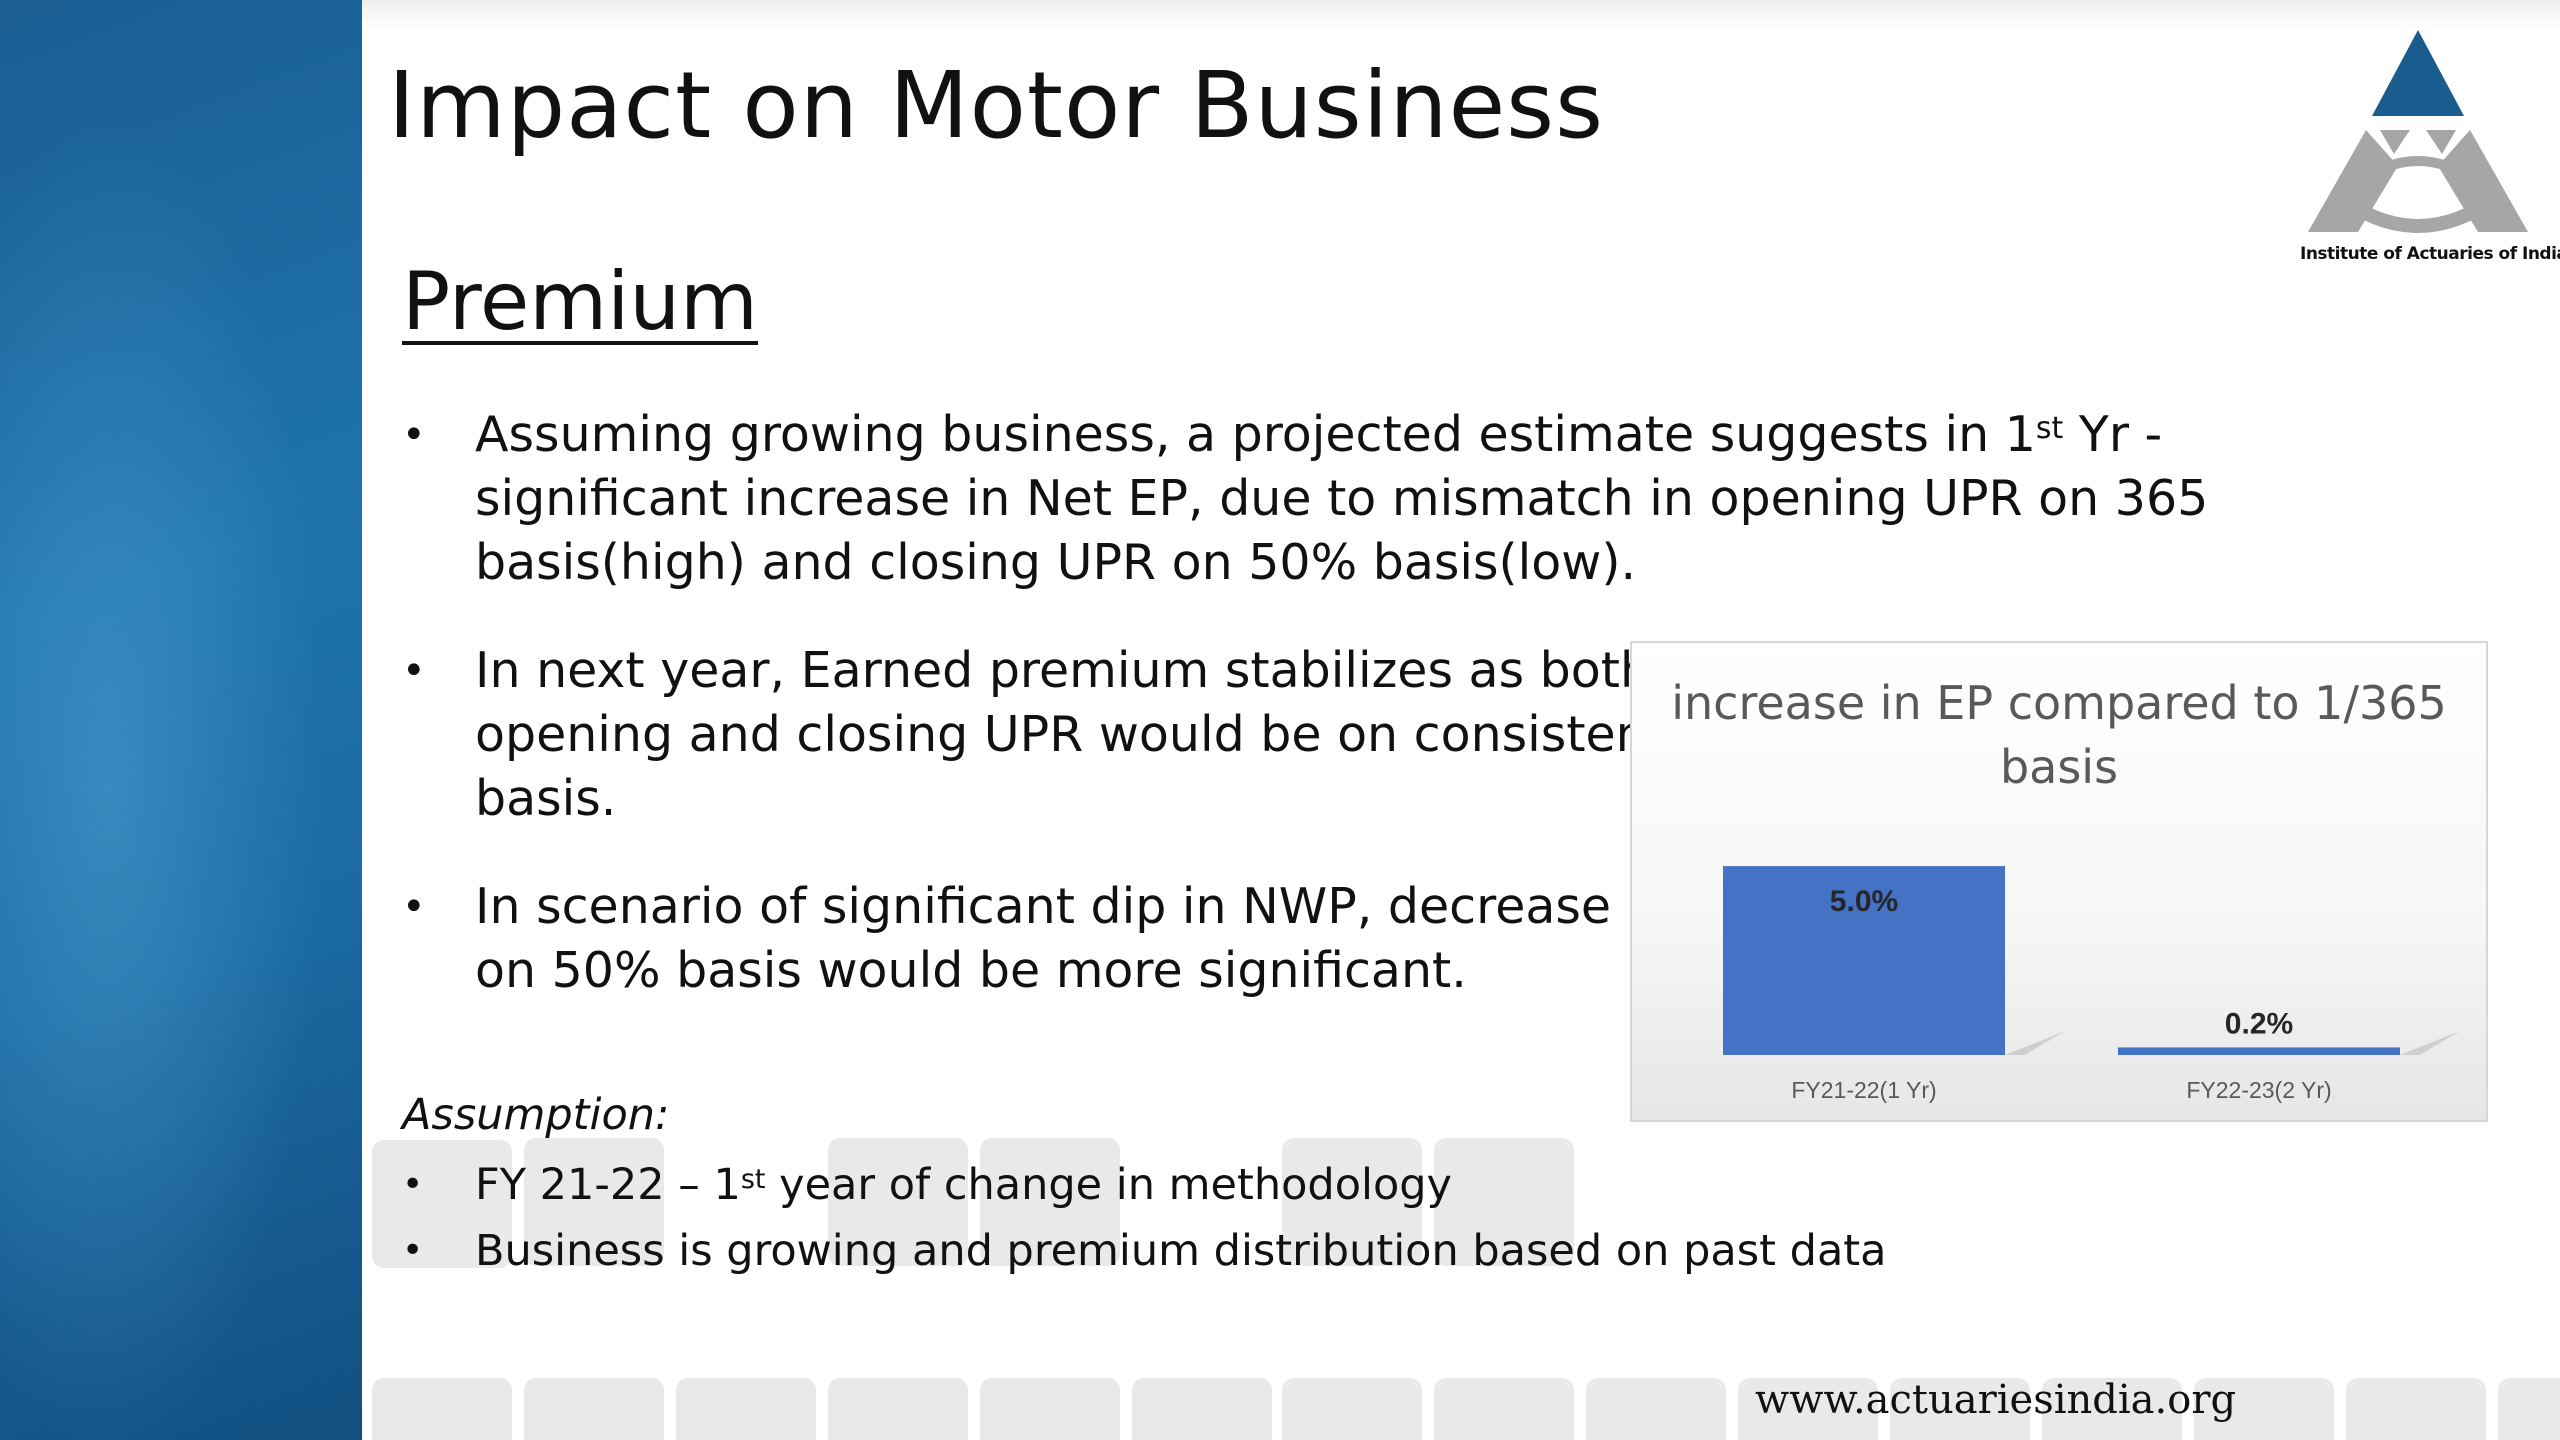 The image size is (2560, 1440). Describe the element at coordinates (2441, 142) in the screenshot. I see `logo-mid-right` at that location.